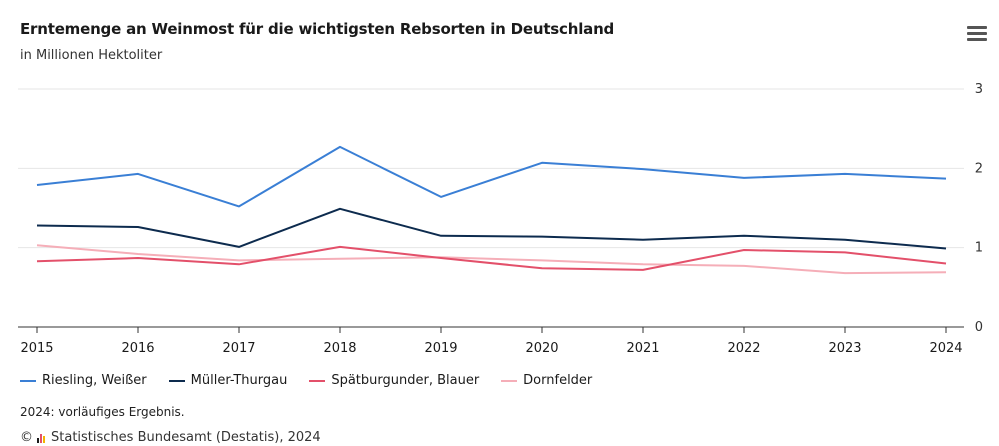 The width and height of the screenshot is (999, 446). I want to click on legend-label: Müller-Thurgau, so click(239, 380).